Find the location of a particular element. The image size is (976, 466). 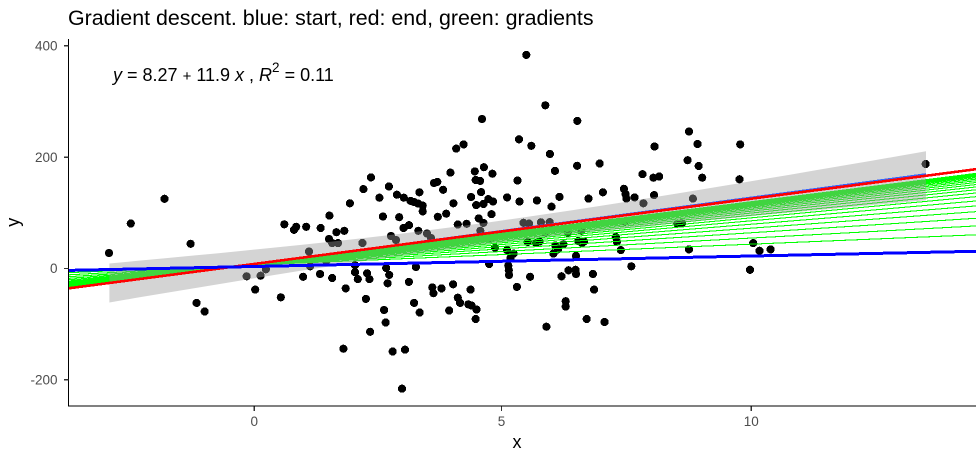

svg-text: y is located at coordinates (13, 222).